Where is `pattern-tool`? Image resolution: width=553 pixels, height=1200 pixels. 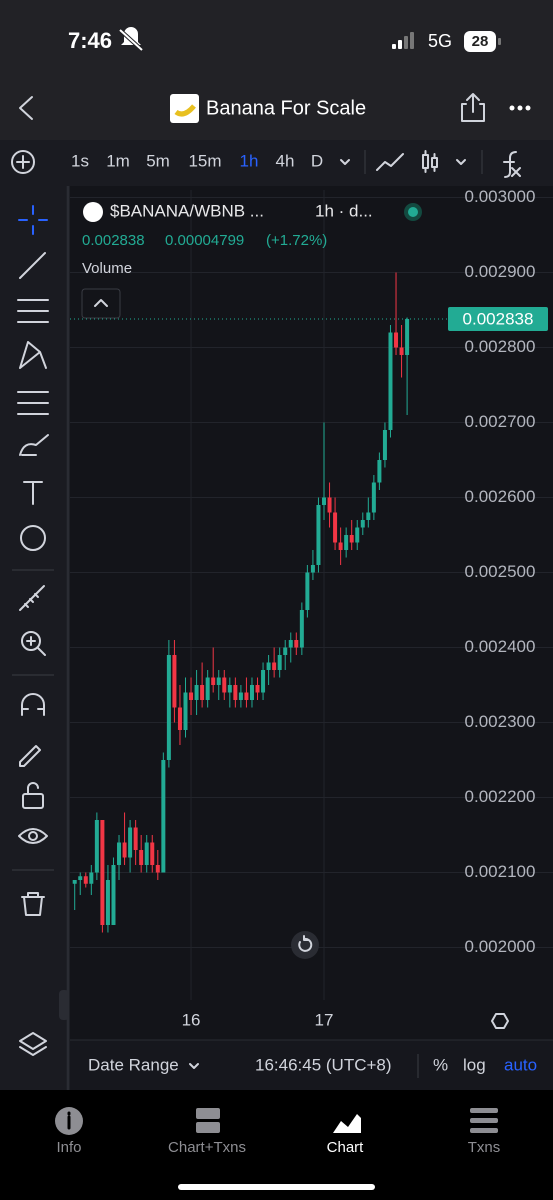
pattern-tool is located at coordinates (33, 355).